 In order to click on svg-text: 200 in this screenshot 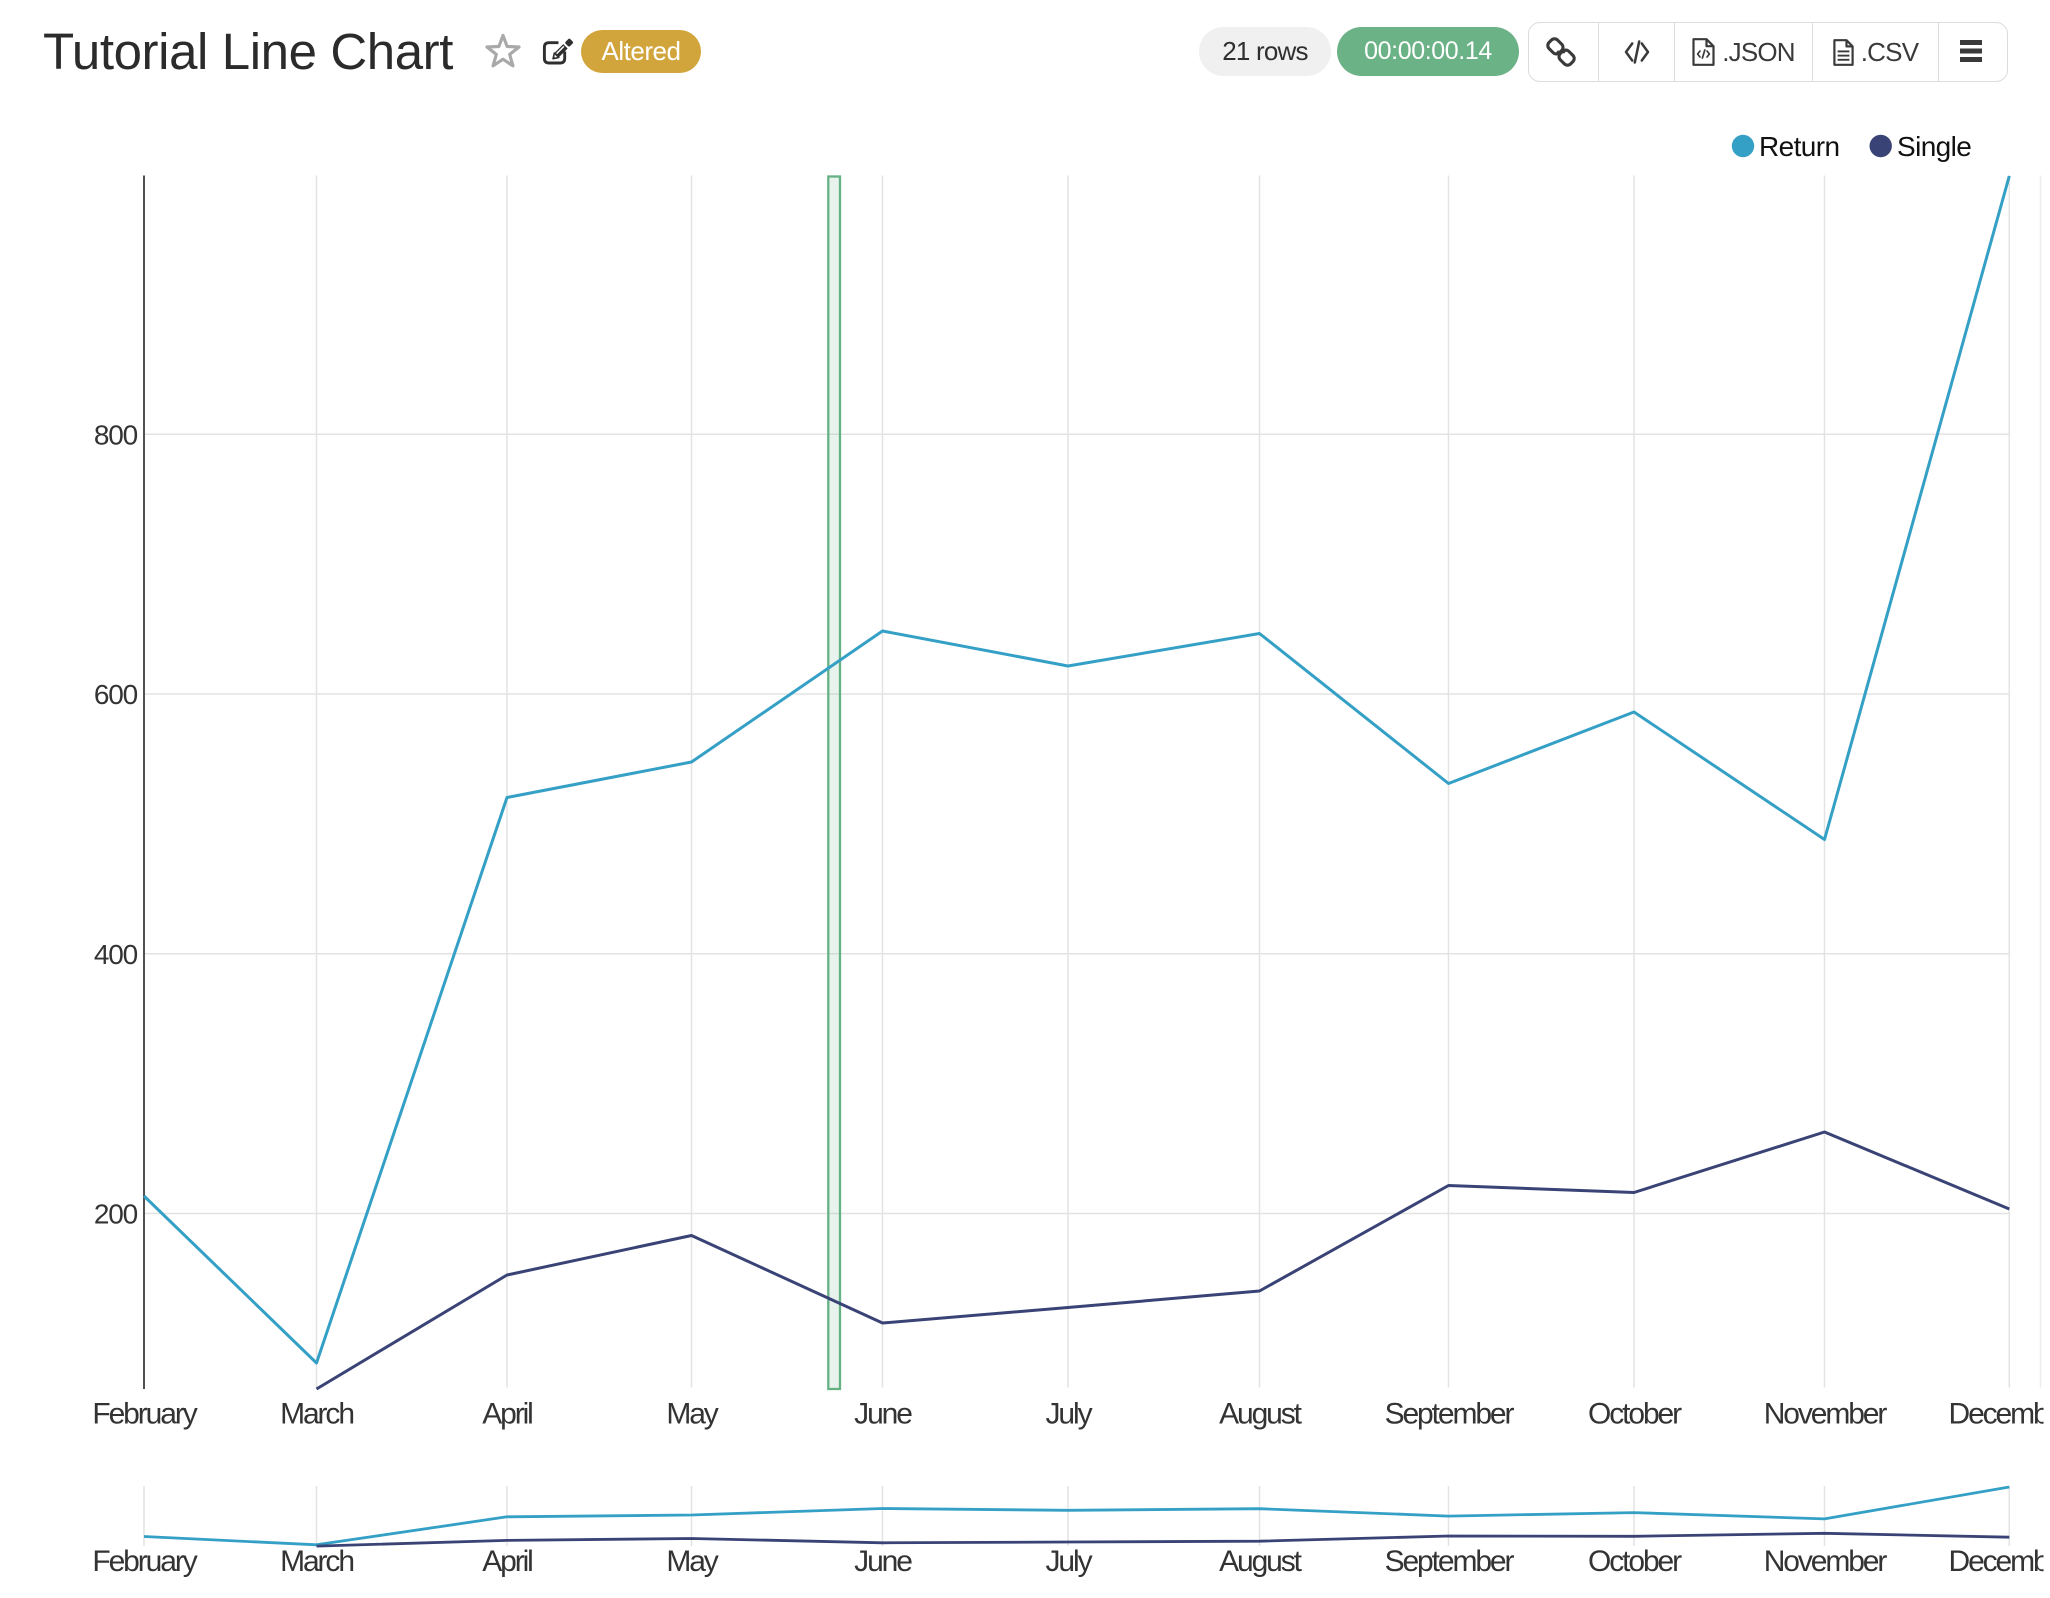, I will do `click(116, 1214)`.